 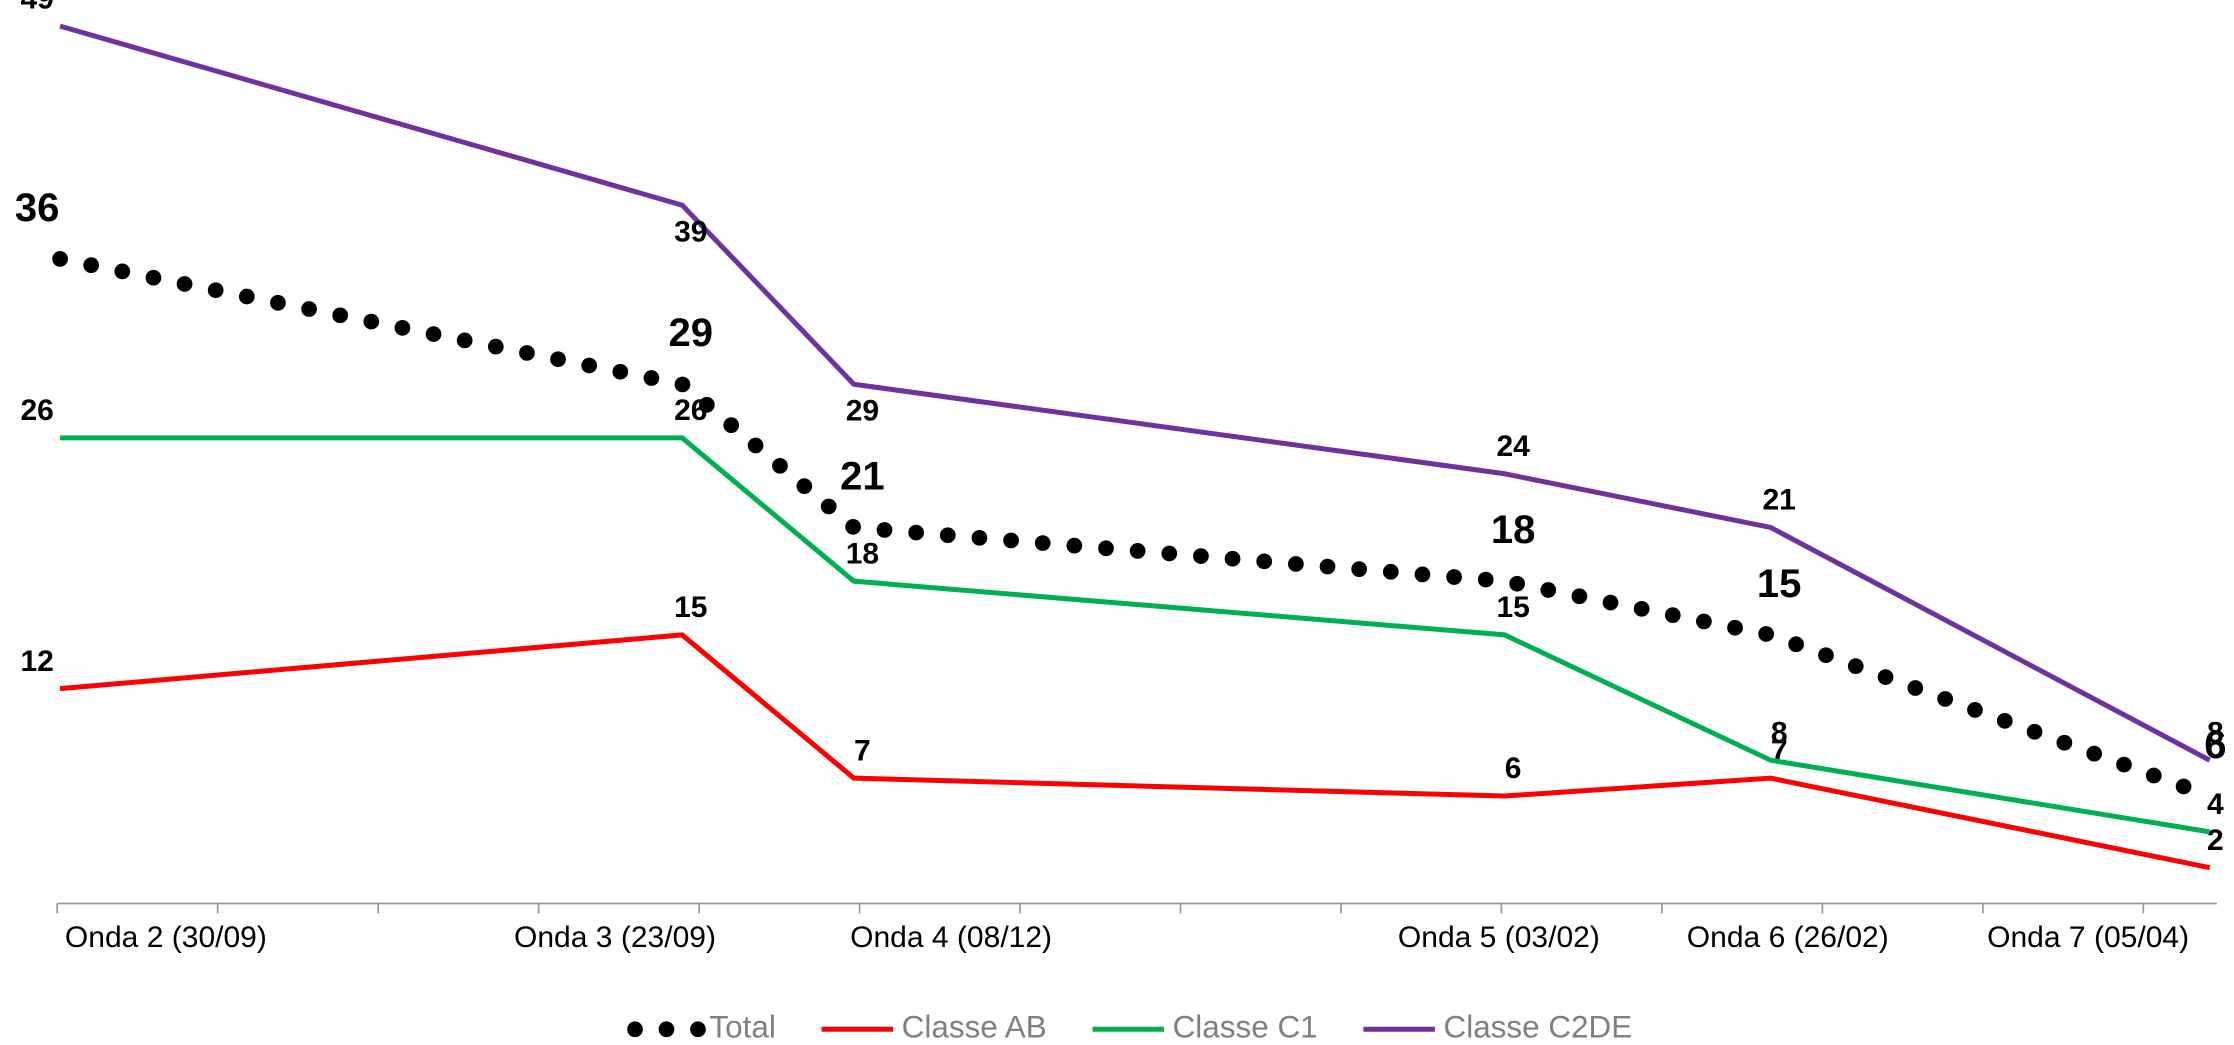 What do you see at coordinates (974, 1027) in the screenshot?
I see `legend-label: Classe AB` at bounding box center [974, 1027].